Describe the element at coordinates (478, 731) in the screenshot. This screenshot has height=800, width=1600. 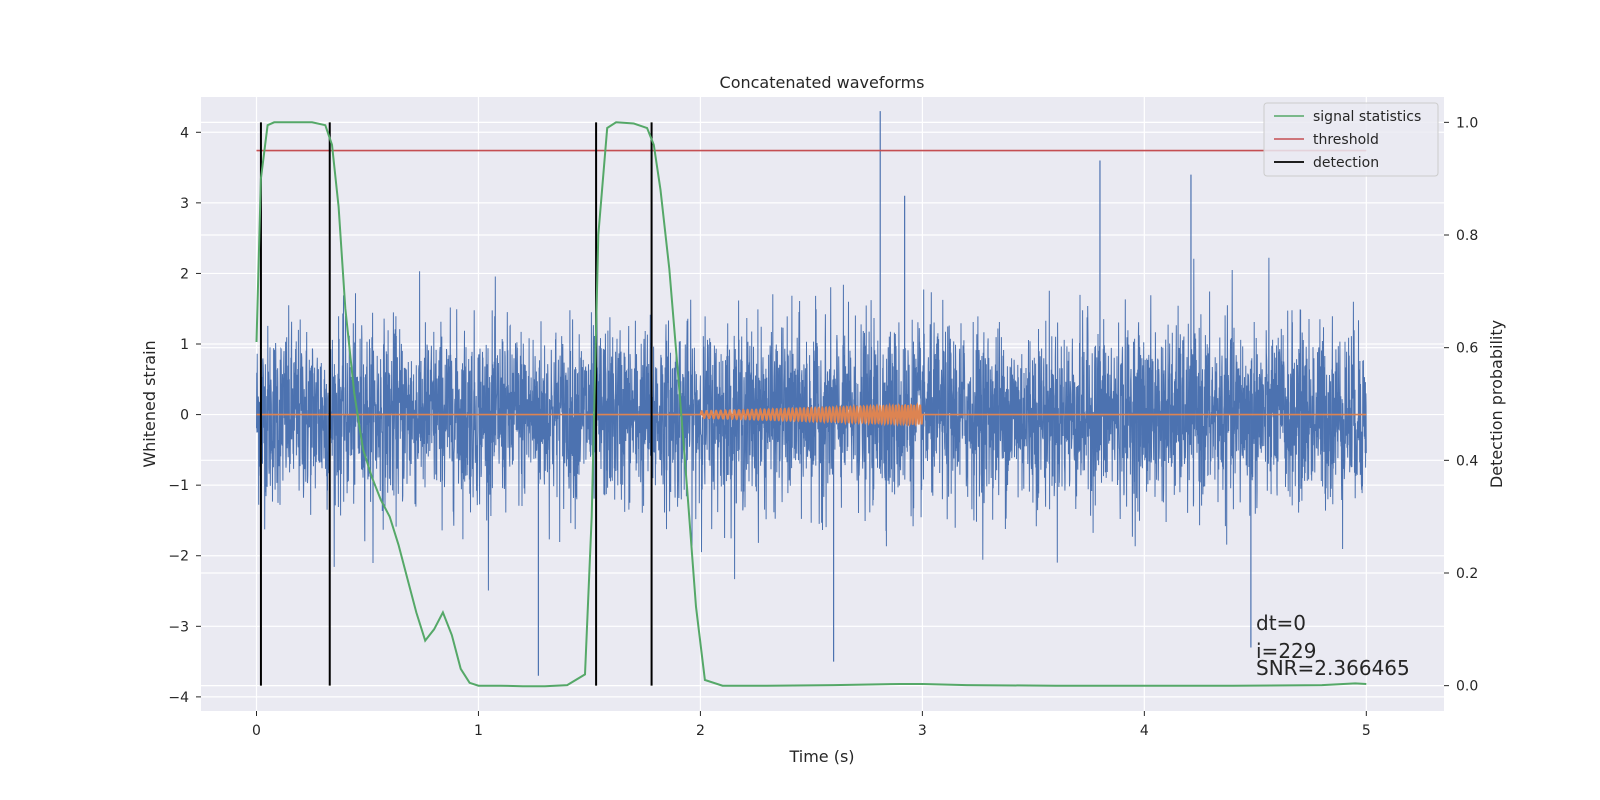
I see `x-tick-label: 1` at that location.